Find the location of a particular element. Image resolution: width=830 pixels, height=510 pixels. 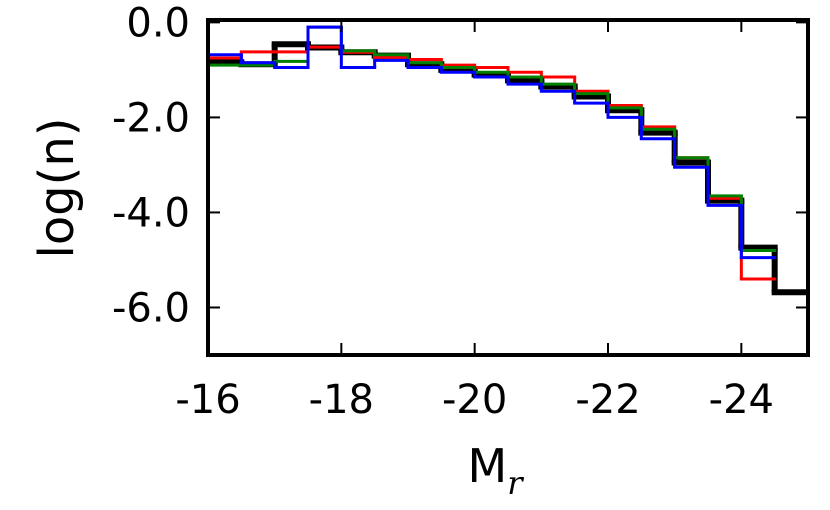

x-axis-label-main: M is located at coordinates (488, 466).